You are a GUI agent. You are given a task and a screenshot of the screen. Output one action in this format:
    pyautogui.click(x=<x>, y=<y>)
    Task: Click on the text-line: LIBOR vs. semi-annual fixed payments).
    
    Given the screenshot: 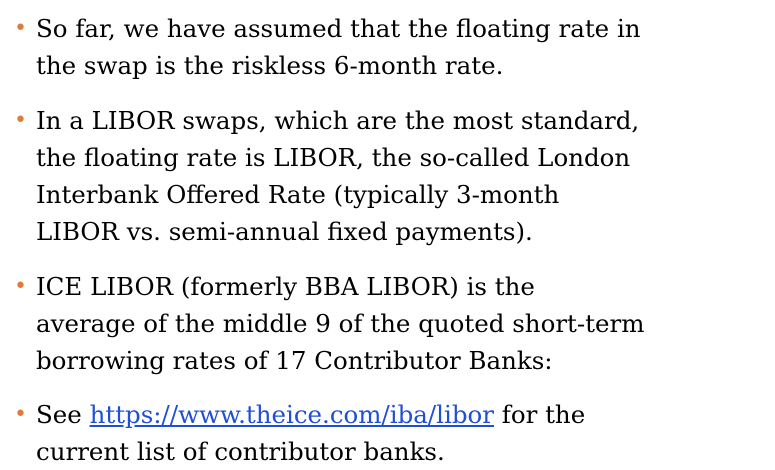 What is the action you would take?
    pyautogui.click(x=284, y=231)
    